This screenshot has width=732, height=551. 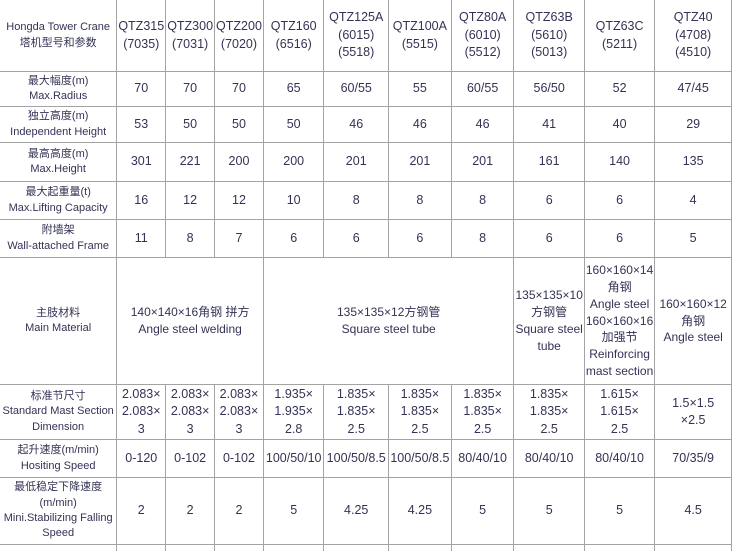 I want to click on table-cell: 70/35/9, so click(x=693, y=458).